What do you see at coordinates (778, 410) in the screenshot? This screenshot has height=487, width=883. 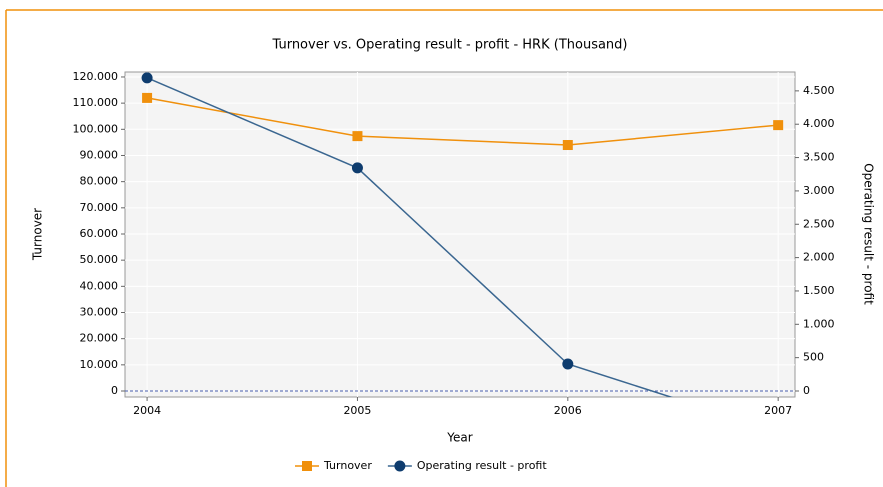 I see `x-tick-label: 2007` at bounding box center [778, 410].